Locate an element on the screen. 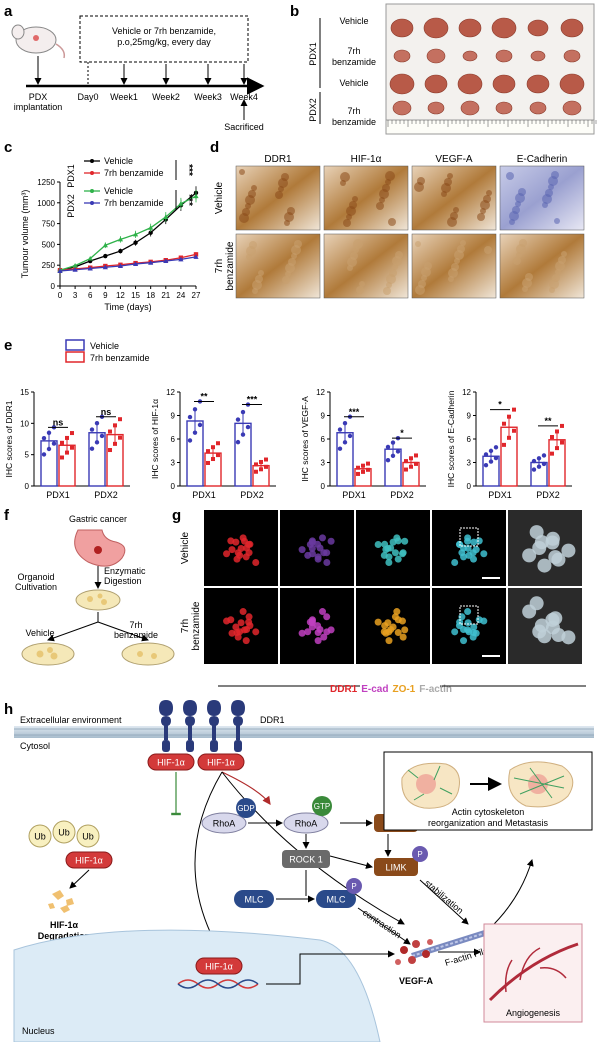 The image size is (598, 1047). drug-label-1: 7rh is located at coordinates (135, 625).